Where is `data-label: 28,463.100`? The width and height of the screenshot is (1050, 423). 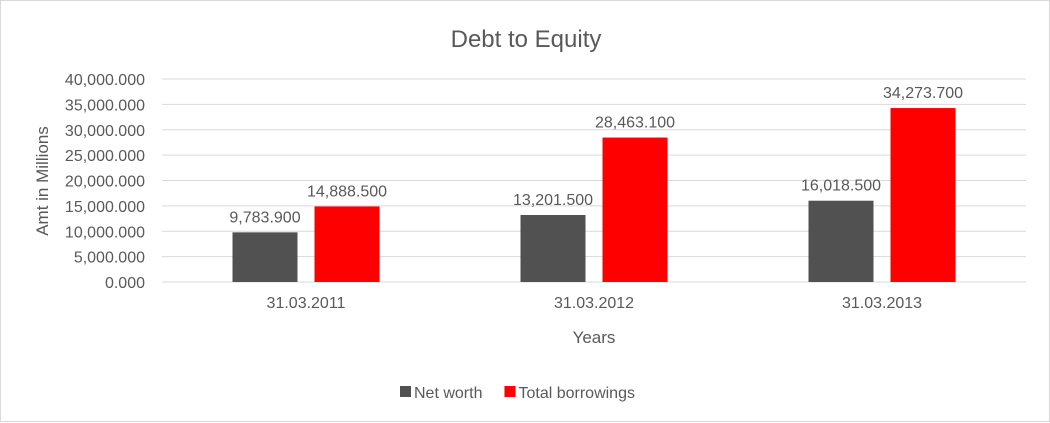 data-label: 28,463.100 is located at coordinates (635, 123).